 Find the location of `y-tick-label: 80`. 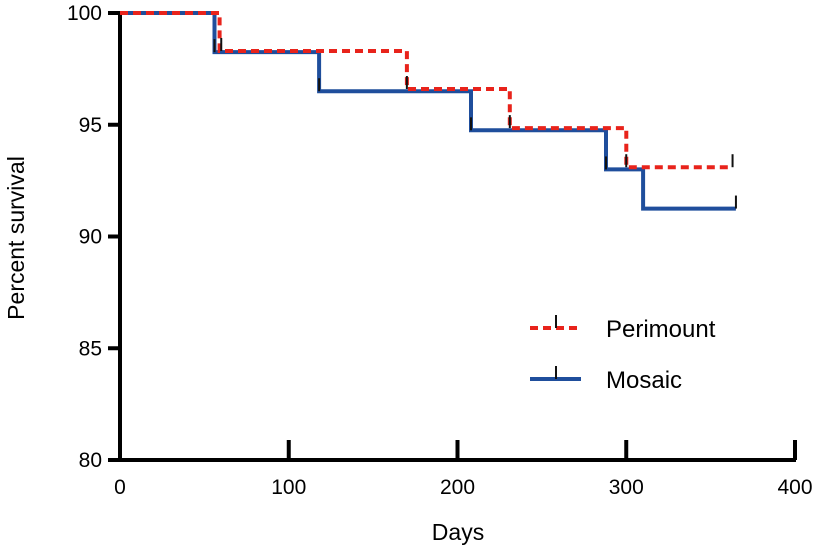

y-tick-label: 80 is located at coordinates (90, 460).